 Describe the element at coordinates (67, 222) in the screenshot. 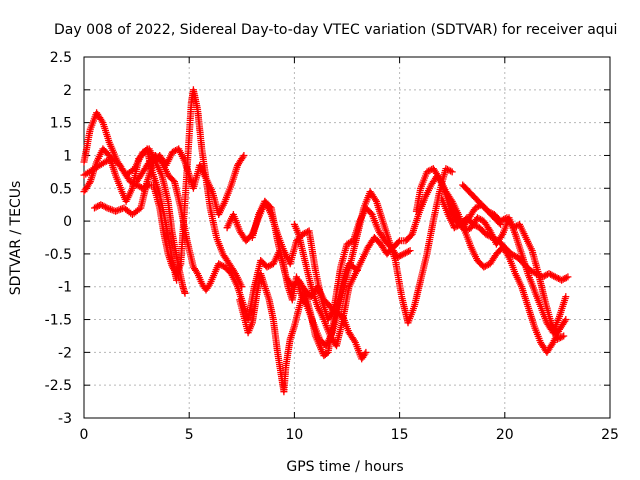

I see `y-tick-label: 0` at that location.